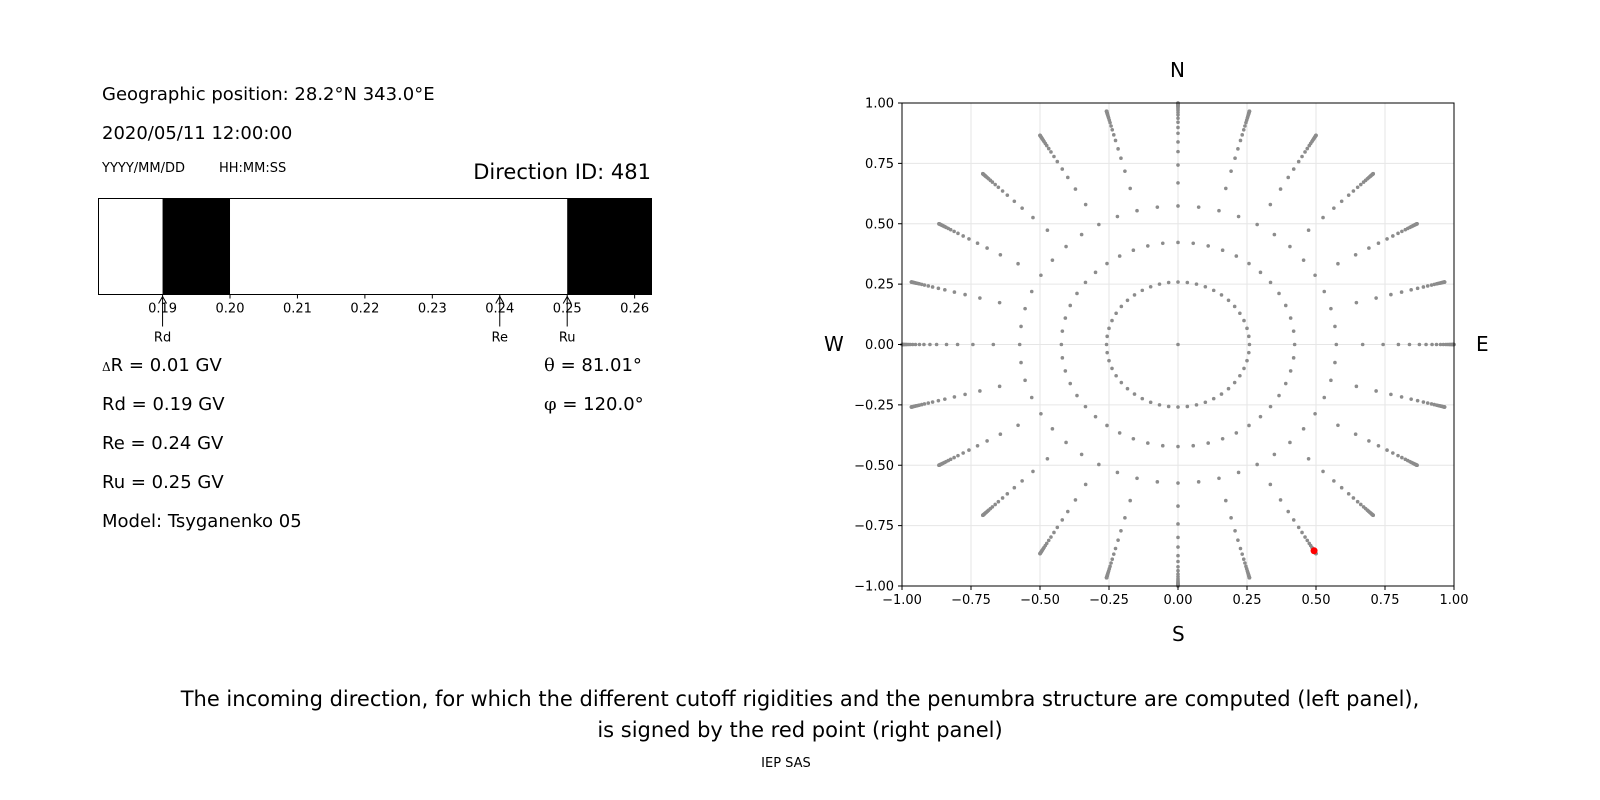  Describe the element at coordinates (202, 521) in the screenshot. I see `model-name: Model: Tsyganenko 05` at that location.